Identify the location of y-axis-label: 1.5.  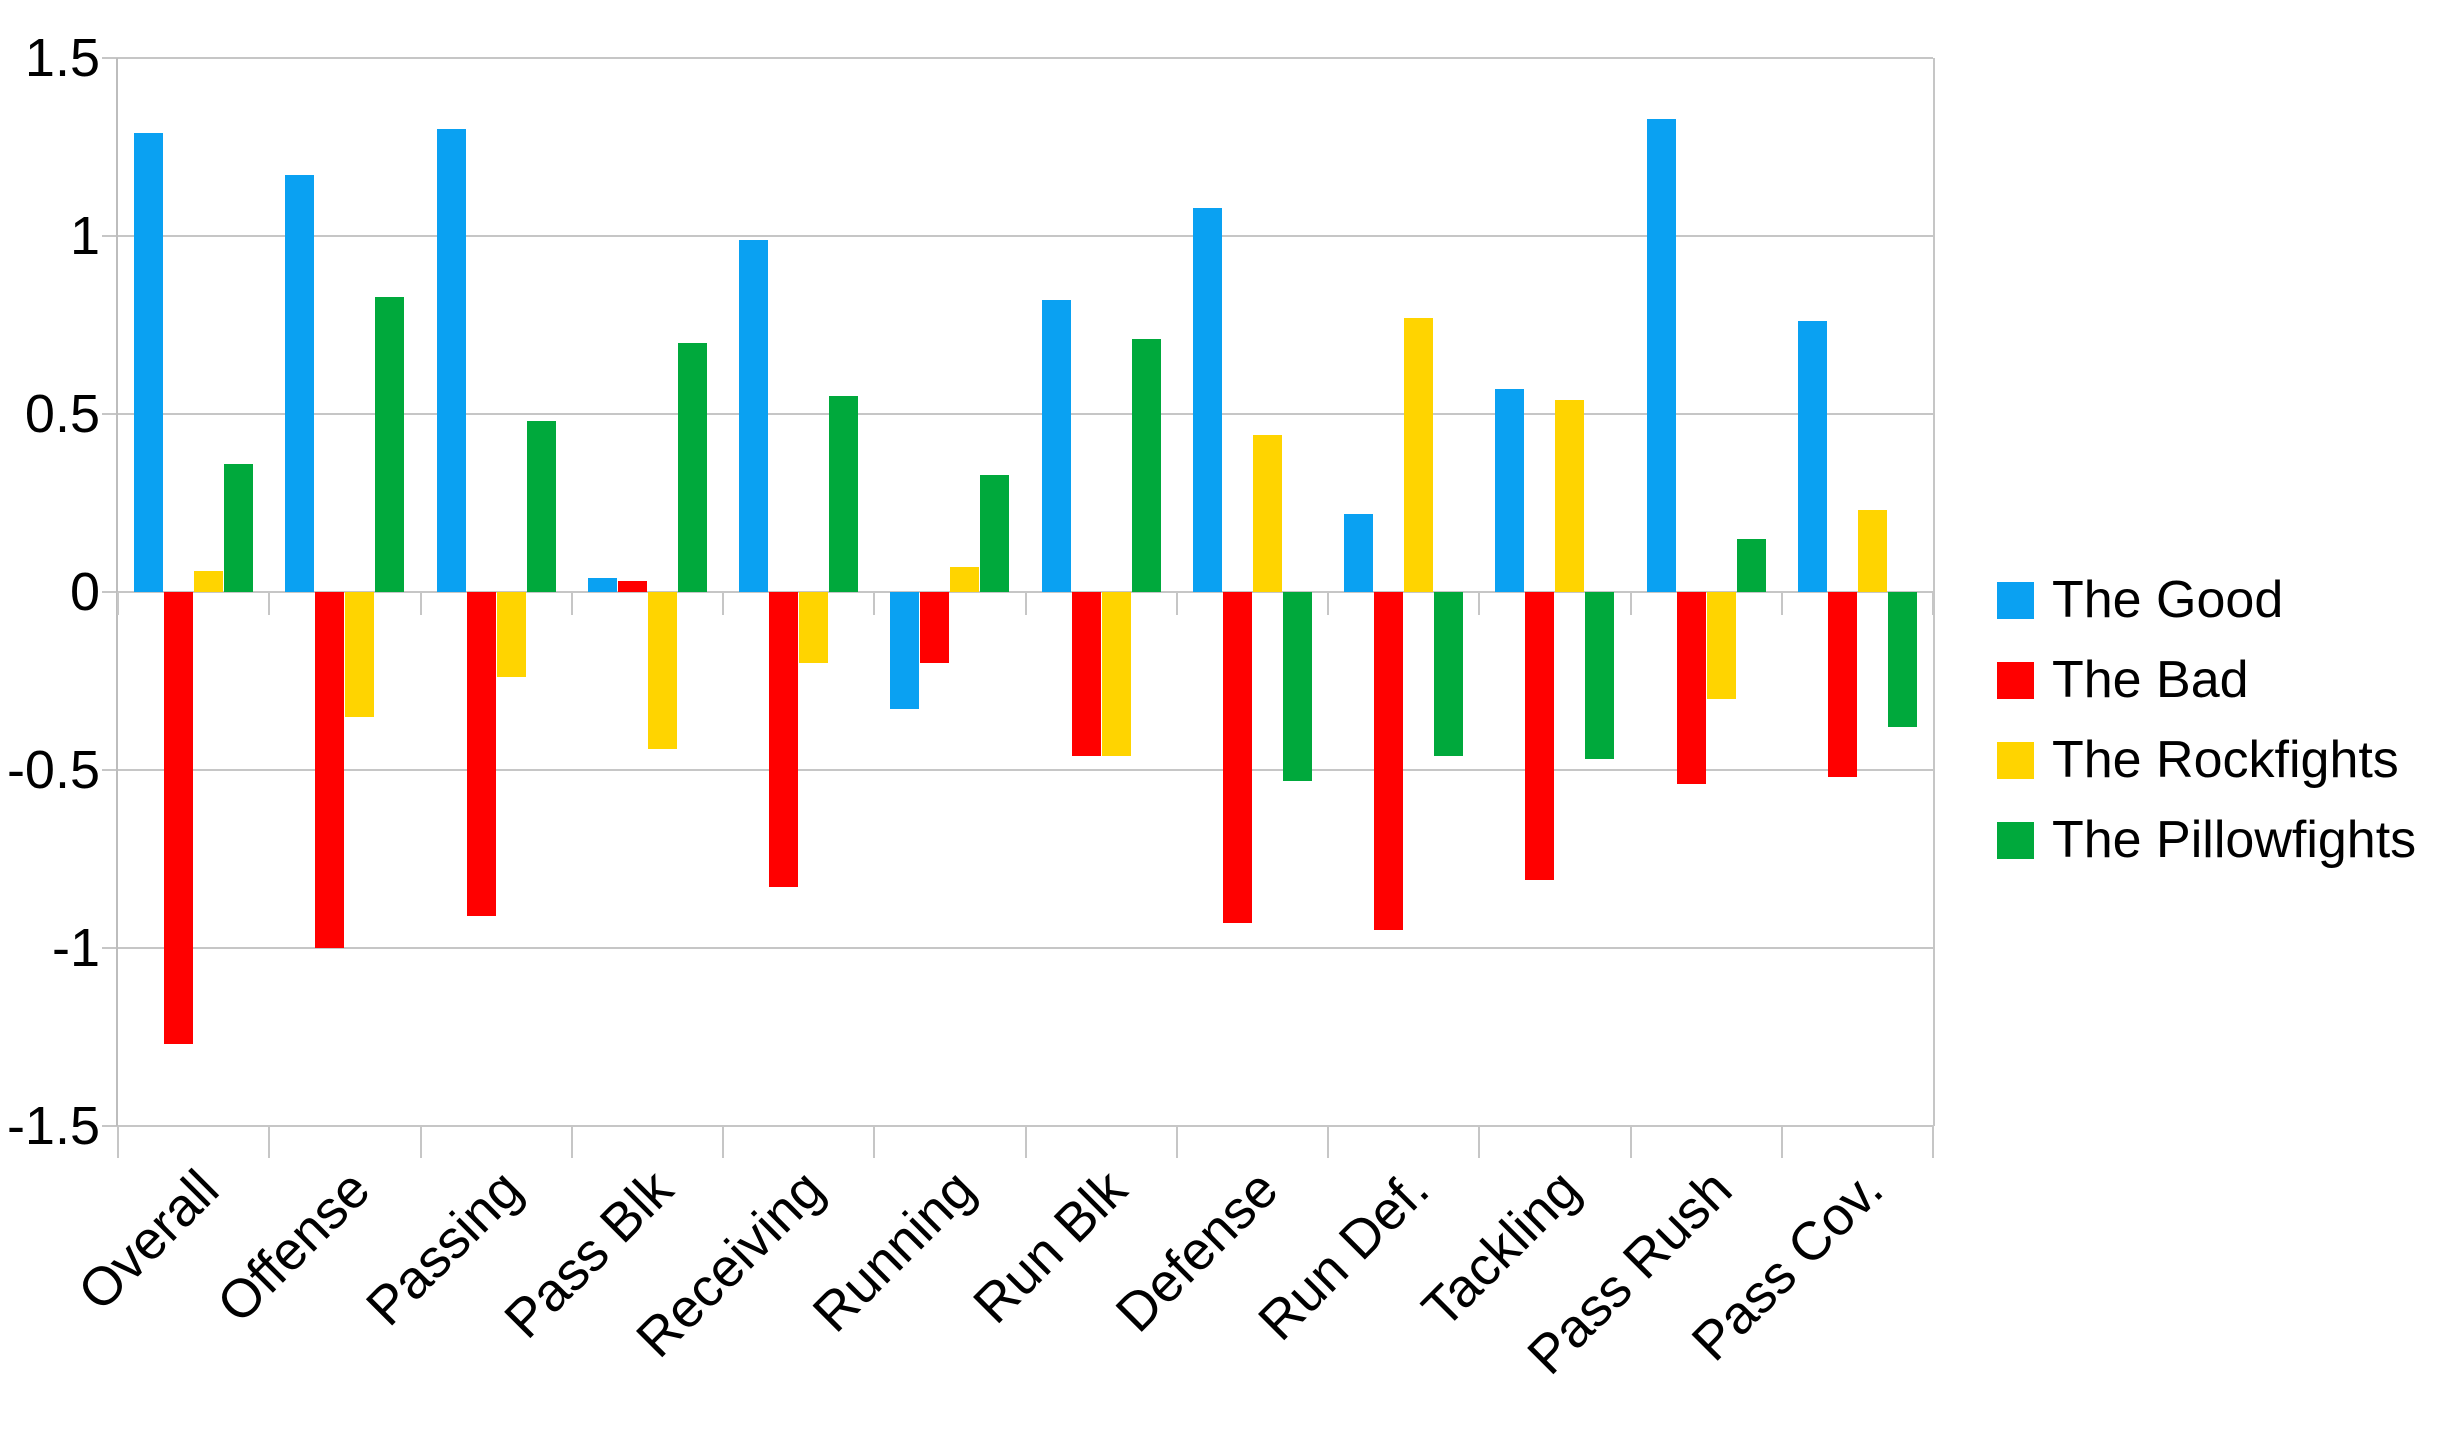
(62, 58).